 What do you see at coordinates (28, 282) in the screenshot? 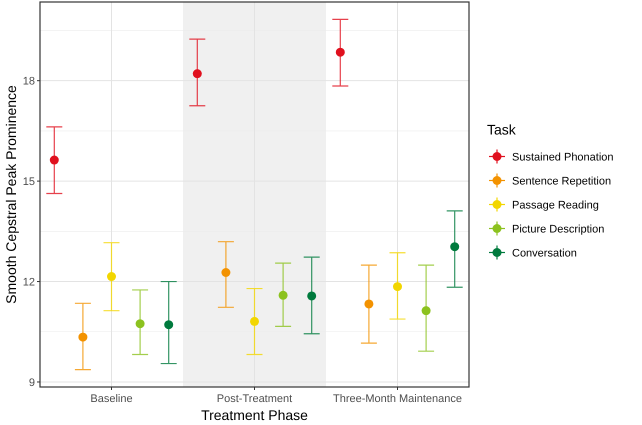
I see `y-tick-label: 12` at bounding box center [28, 282].